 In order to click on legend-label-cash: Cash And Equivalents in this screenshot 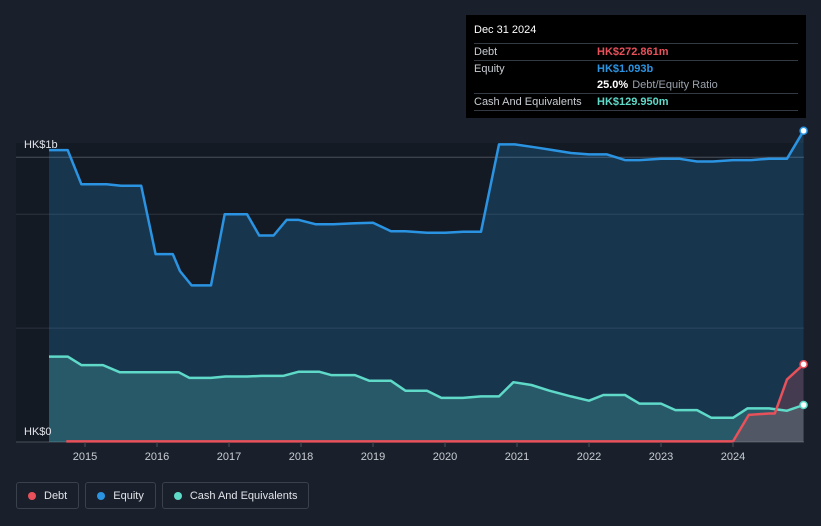, I will do `click(243, 495)`.